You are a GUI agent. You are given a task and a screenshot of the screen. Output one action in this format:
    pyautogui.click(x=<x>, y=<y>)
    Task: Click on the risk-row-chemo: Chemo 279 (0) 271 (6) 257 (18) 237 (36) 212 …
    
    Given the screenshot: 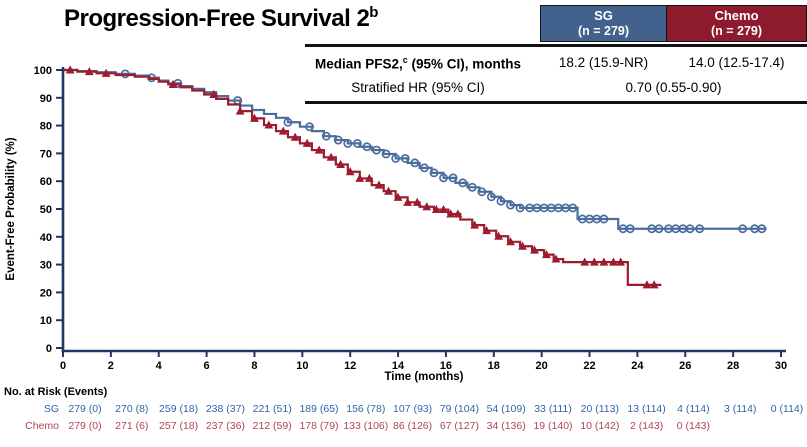 What is the action you would take?
    pyautogui.click(x=403, y=427)
    